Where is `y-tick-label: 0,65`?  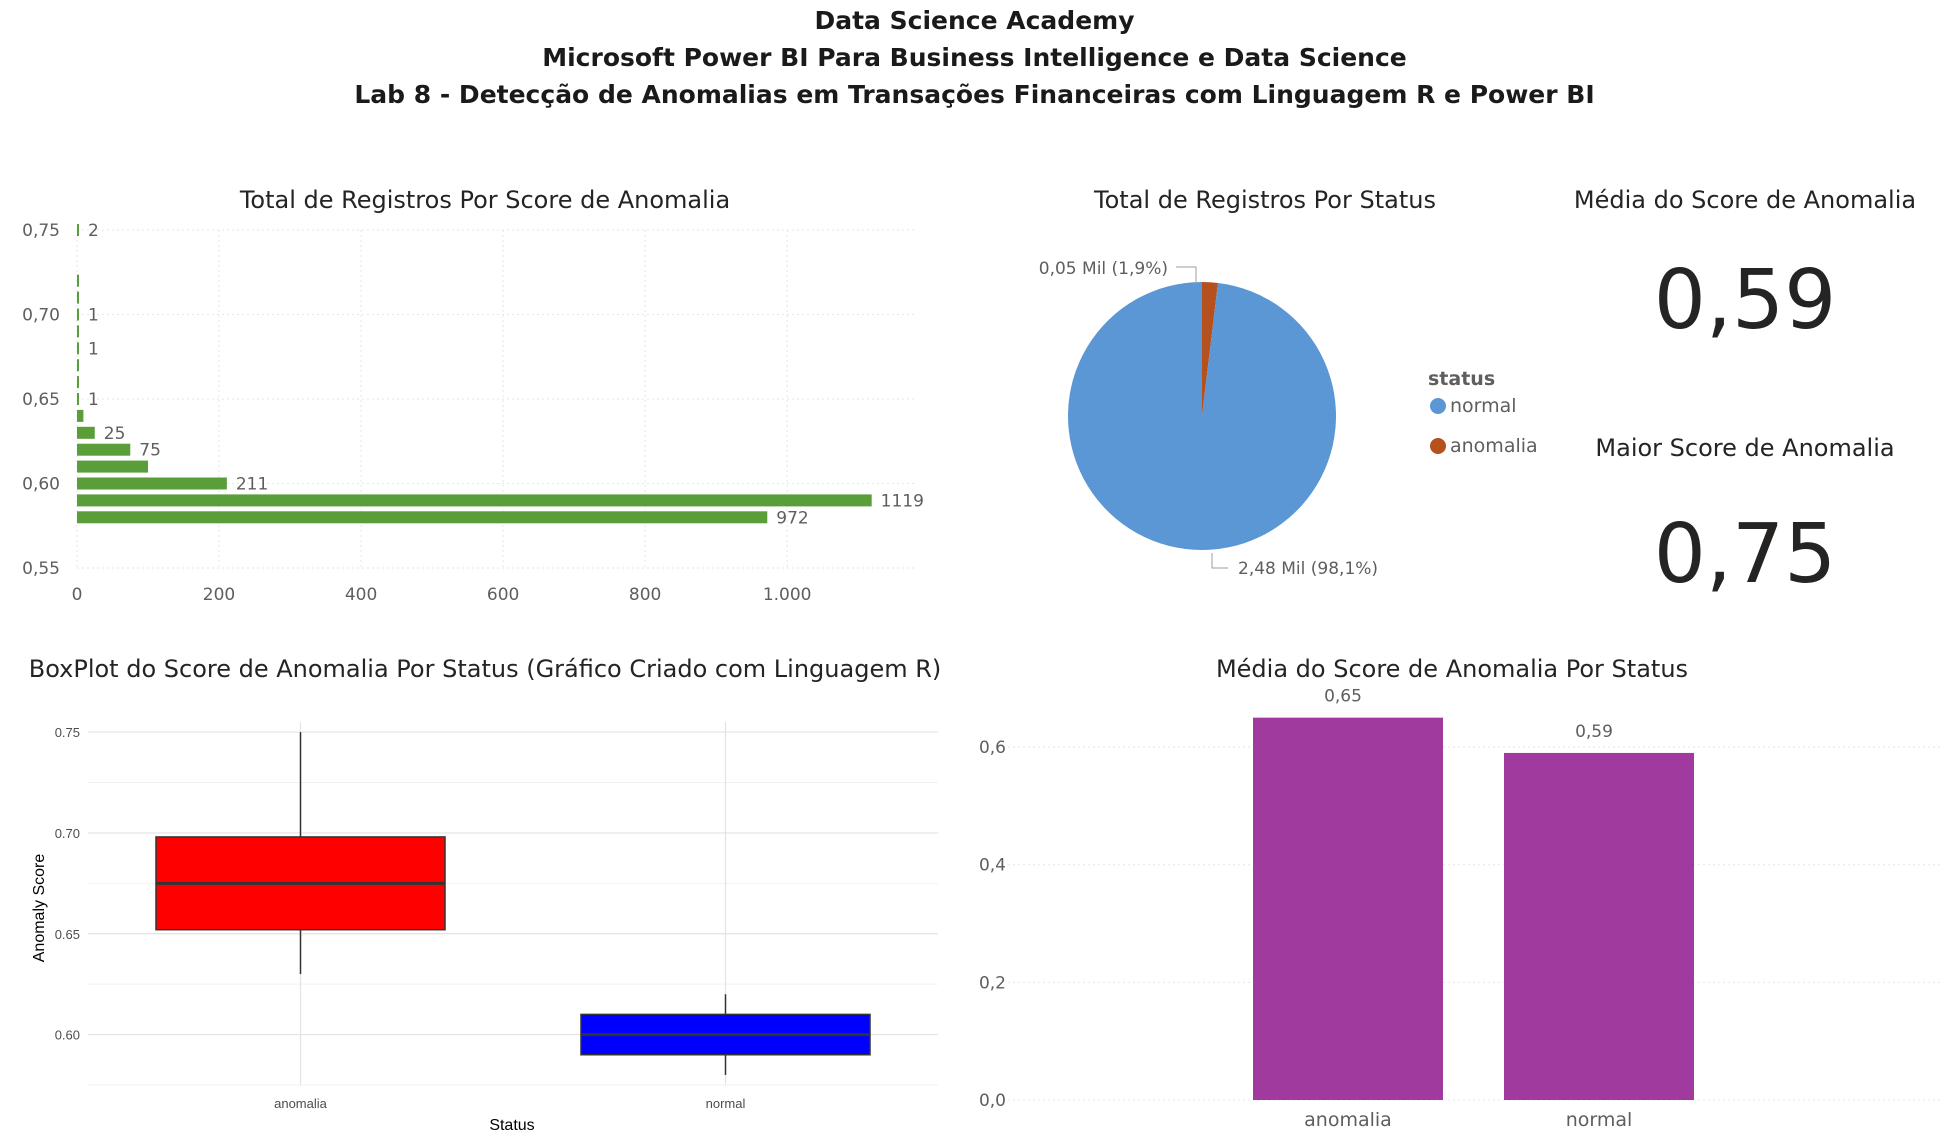
y-tick-label: 0,65 is located at coordinates (41, 400).